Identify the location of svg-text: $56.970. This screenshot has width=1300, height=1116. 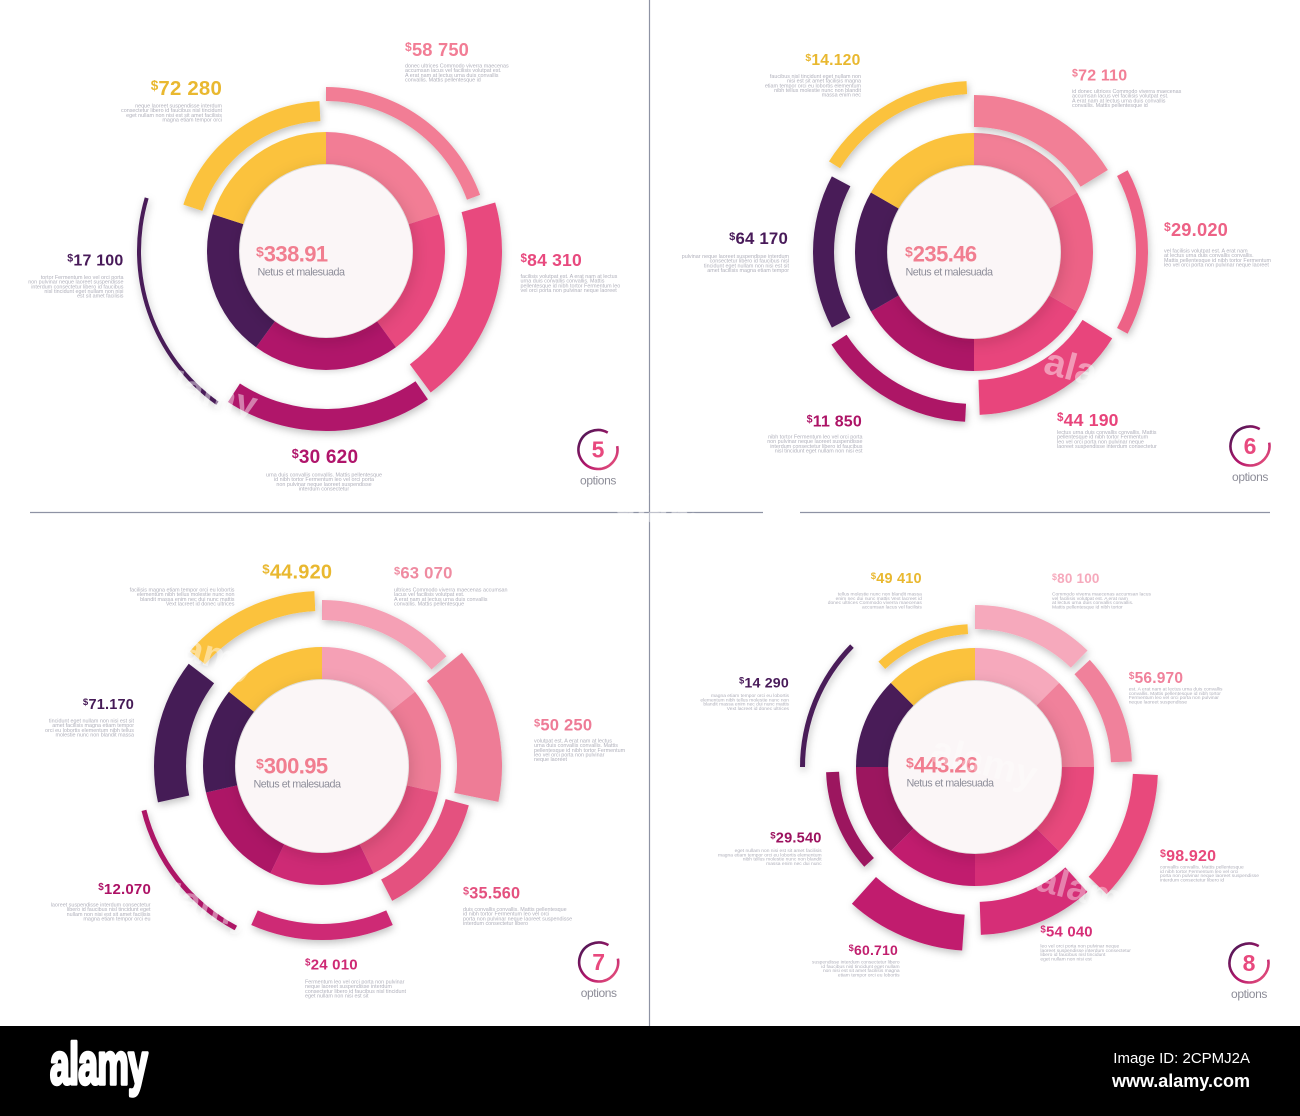
(1156, 678).